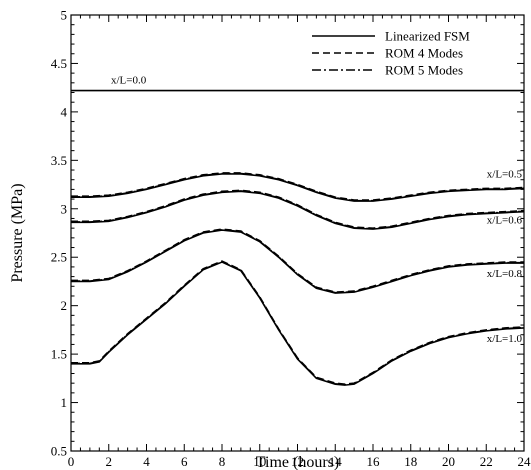  I want to click on y-tick-label: 1, so click(64, 402).